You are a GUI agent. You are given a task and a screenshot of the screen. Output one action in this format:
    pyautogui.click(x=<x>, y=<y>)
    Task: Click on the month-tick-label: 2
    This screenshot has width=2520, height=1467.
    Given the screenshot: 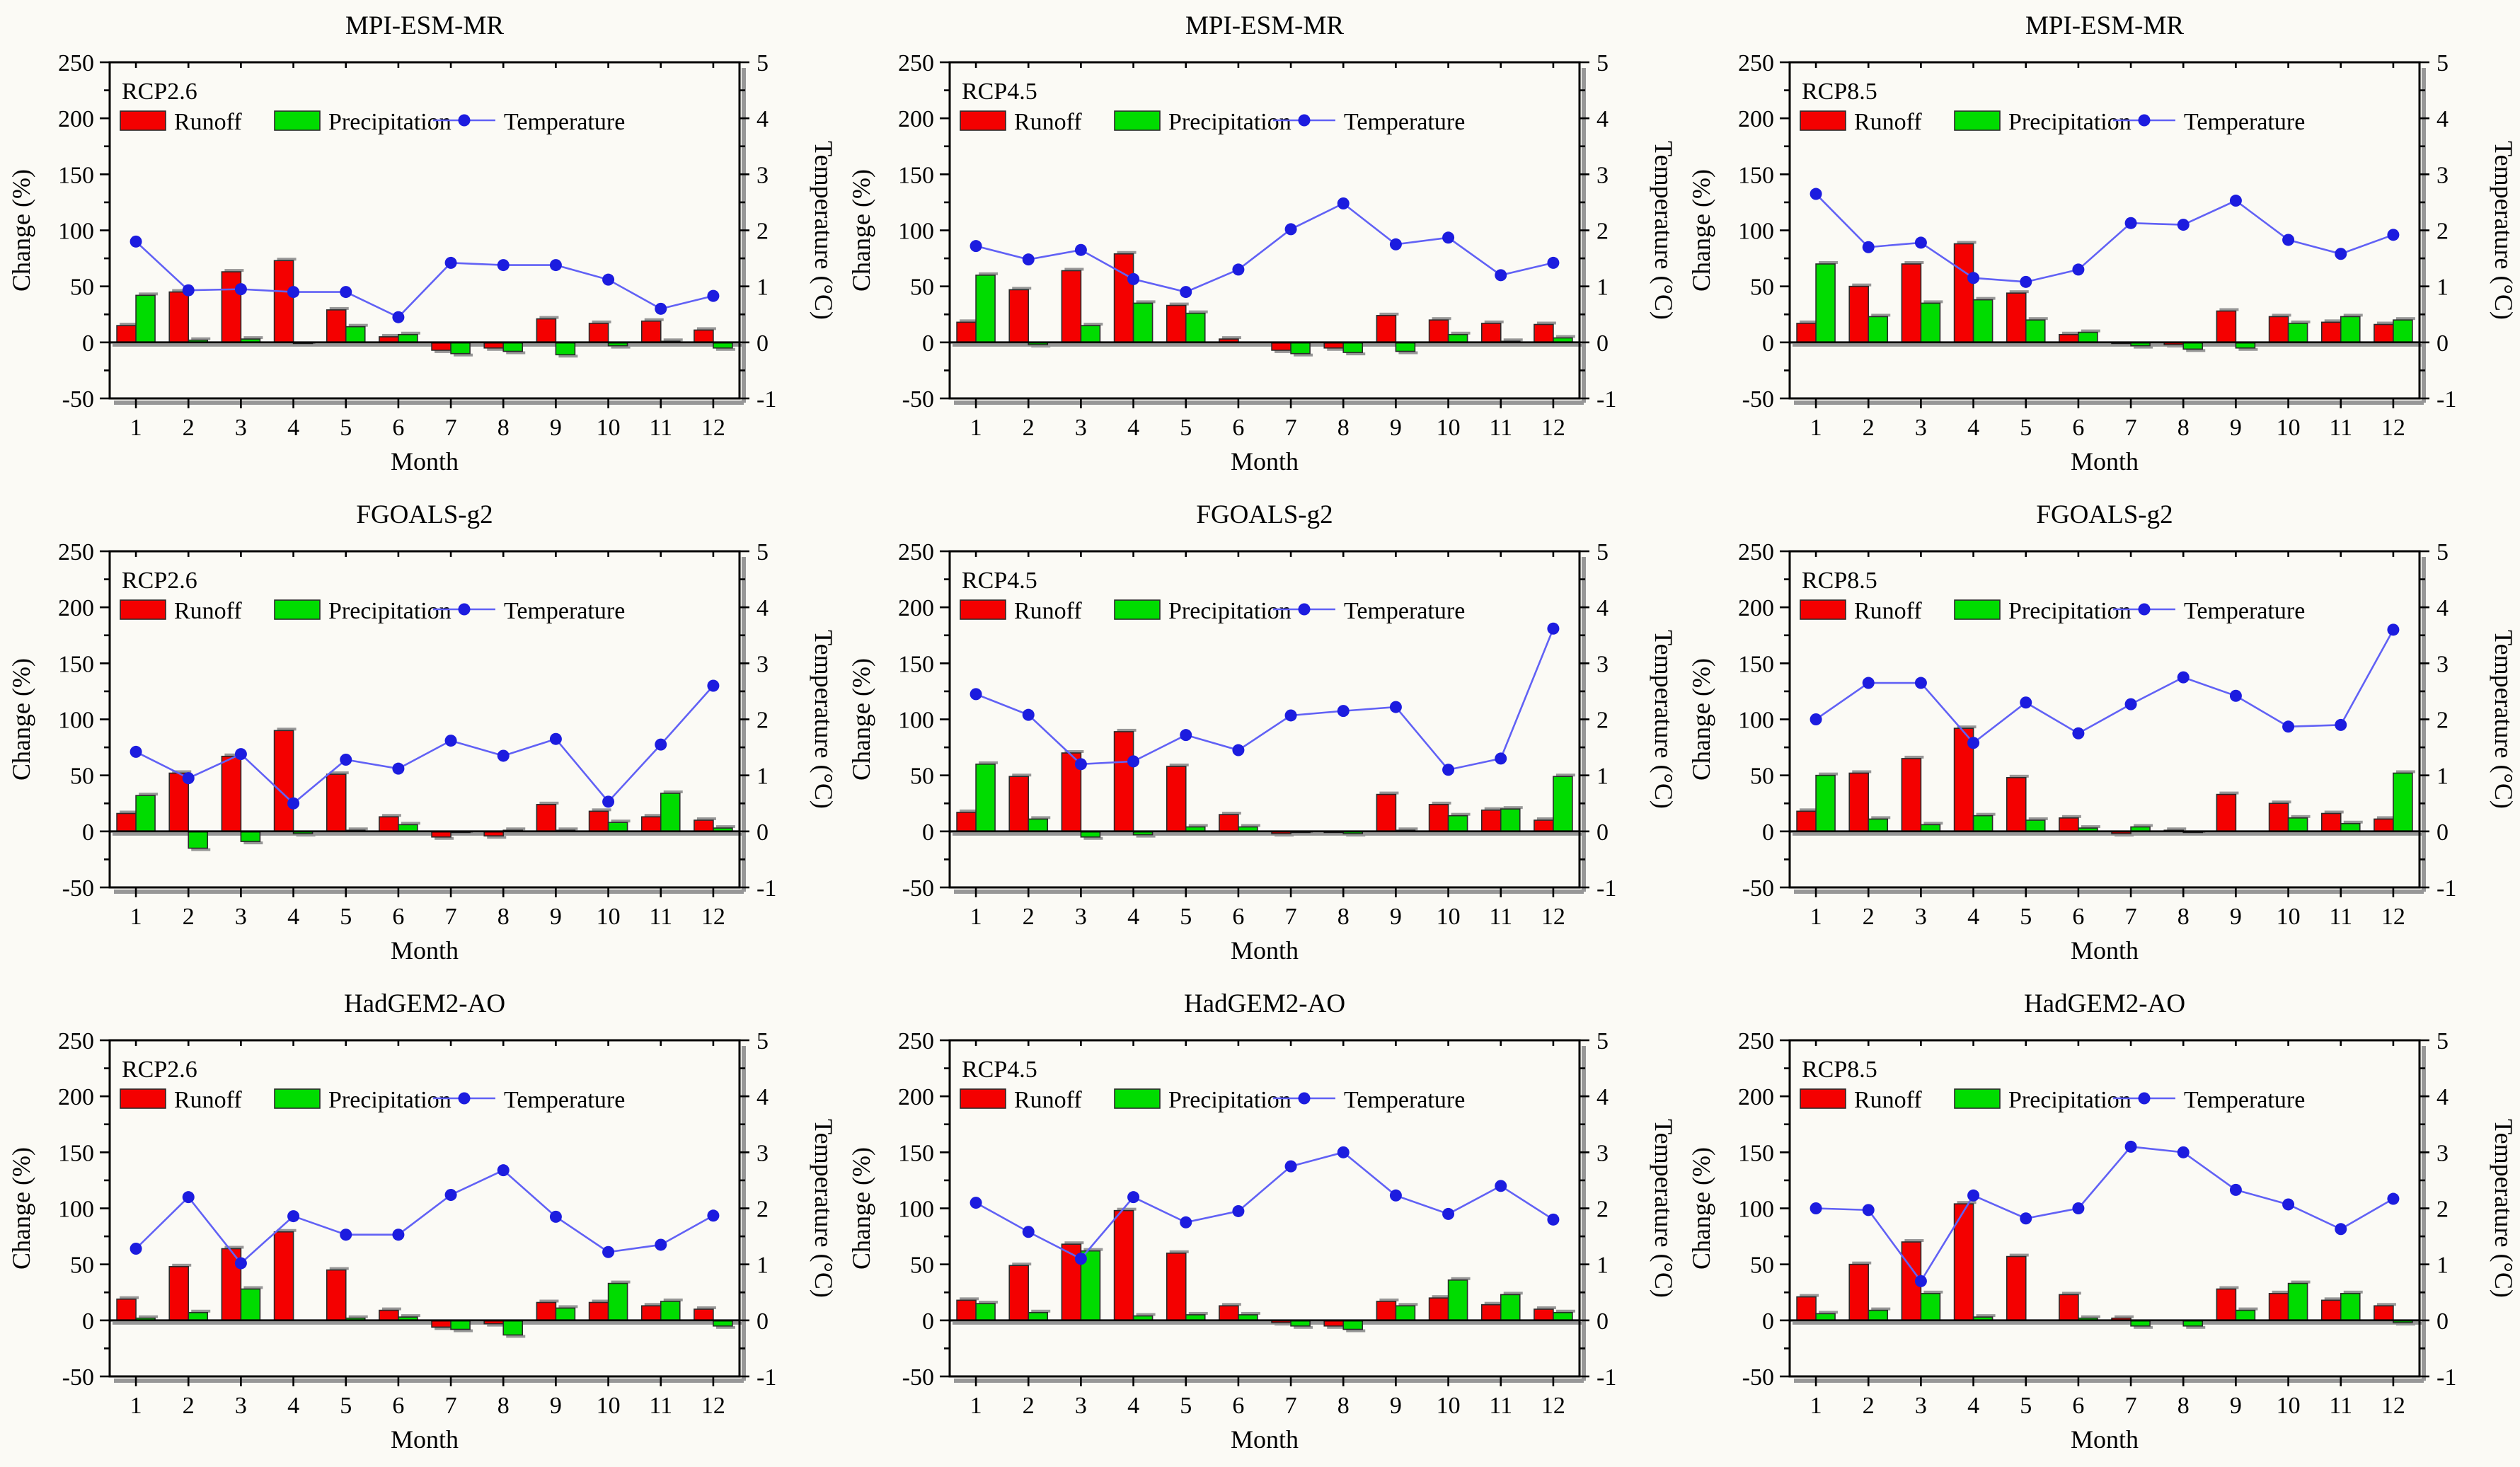 What is the action you would take?
    pyautogui.click(x=1029, y=917)
    